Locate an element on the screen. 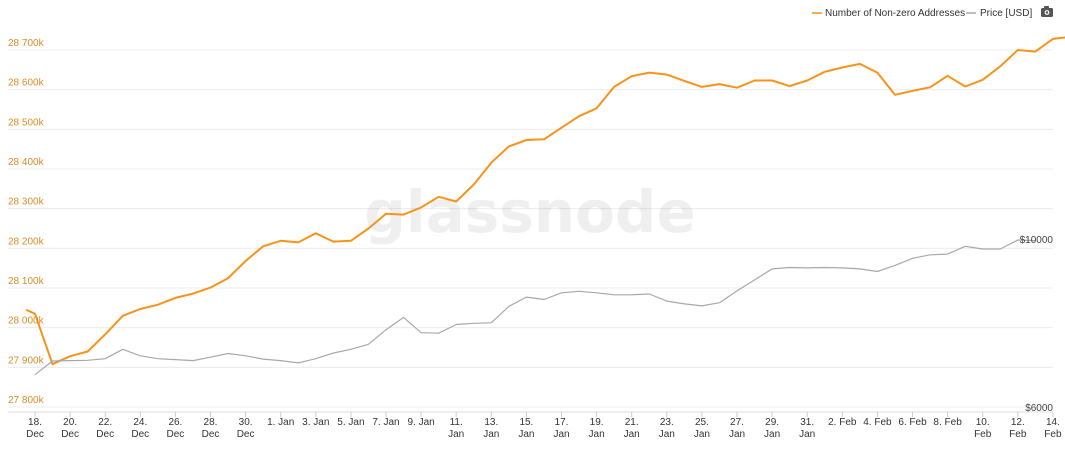  x-tick: 10.Feb is located at coordinates (983, 426).